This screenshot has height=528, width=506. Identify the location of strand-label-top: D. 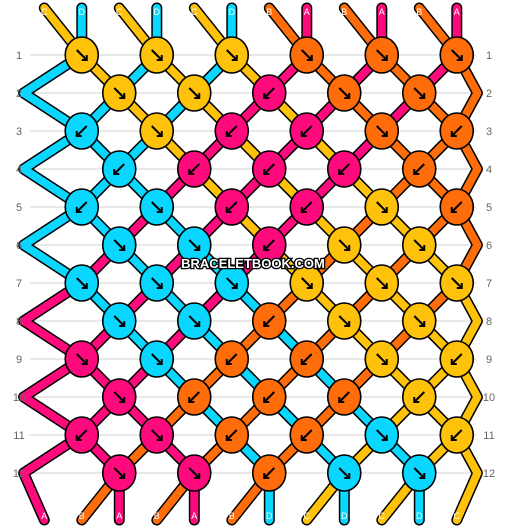
(232, 12).